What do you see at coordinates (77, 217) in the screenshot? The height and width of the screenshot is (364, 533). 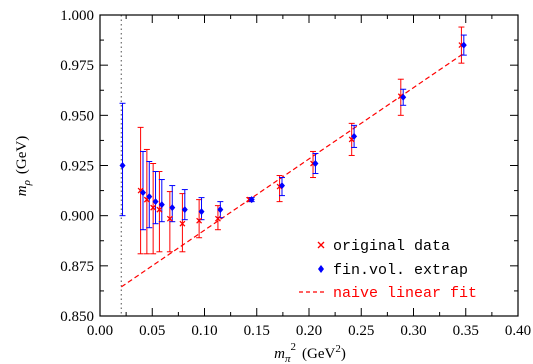 I see `y-tick-label: 0.900` at bounding box center [77, 217].